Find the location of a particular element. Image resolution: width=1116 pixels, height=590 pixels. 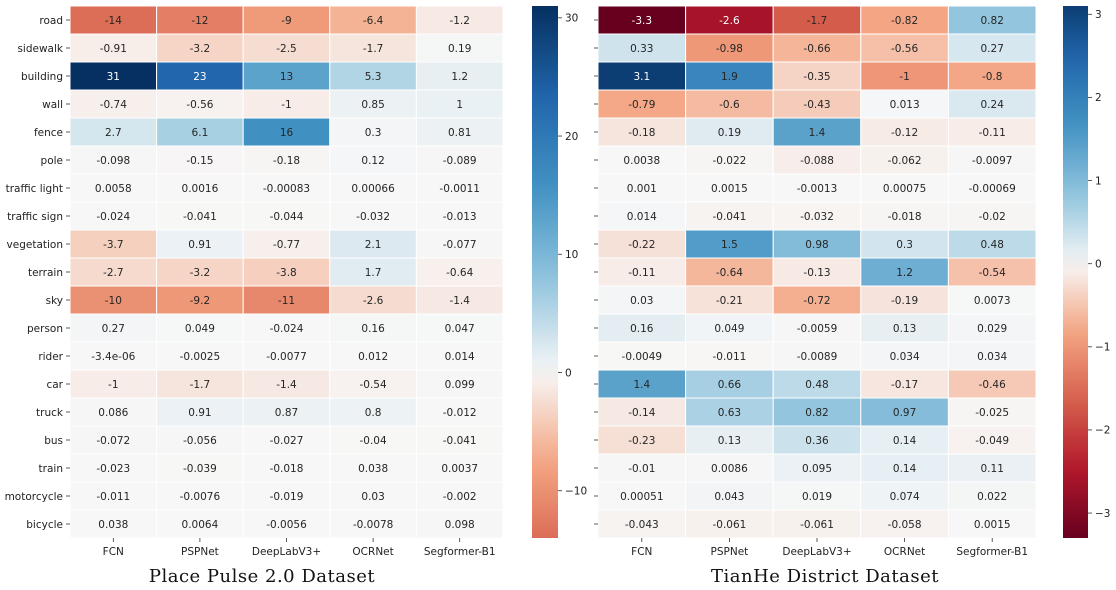

row-label: vegetation is located at coordinates (35, 245).